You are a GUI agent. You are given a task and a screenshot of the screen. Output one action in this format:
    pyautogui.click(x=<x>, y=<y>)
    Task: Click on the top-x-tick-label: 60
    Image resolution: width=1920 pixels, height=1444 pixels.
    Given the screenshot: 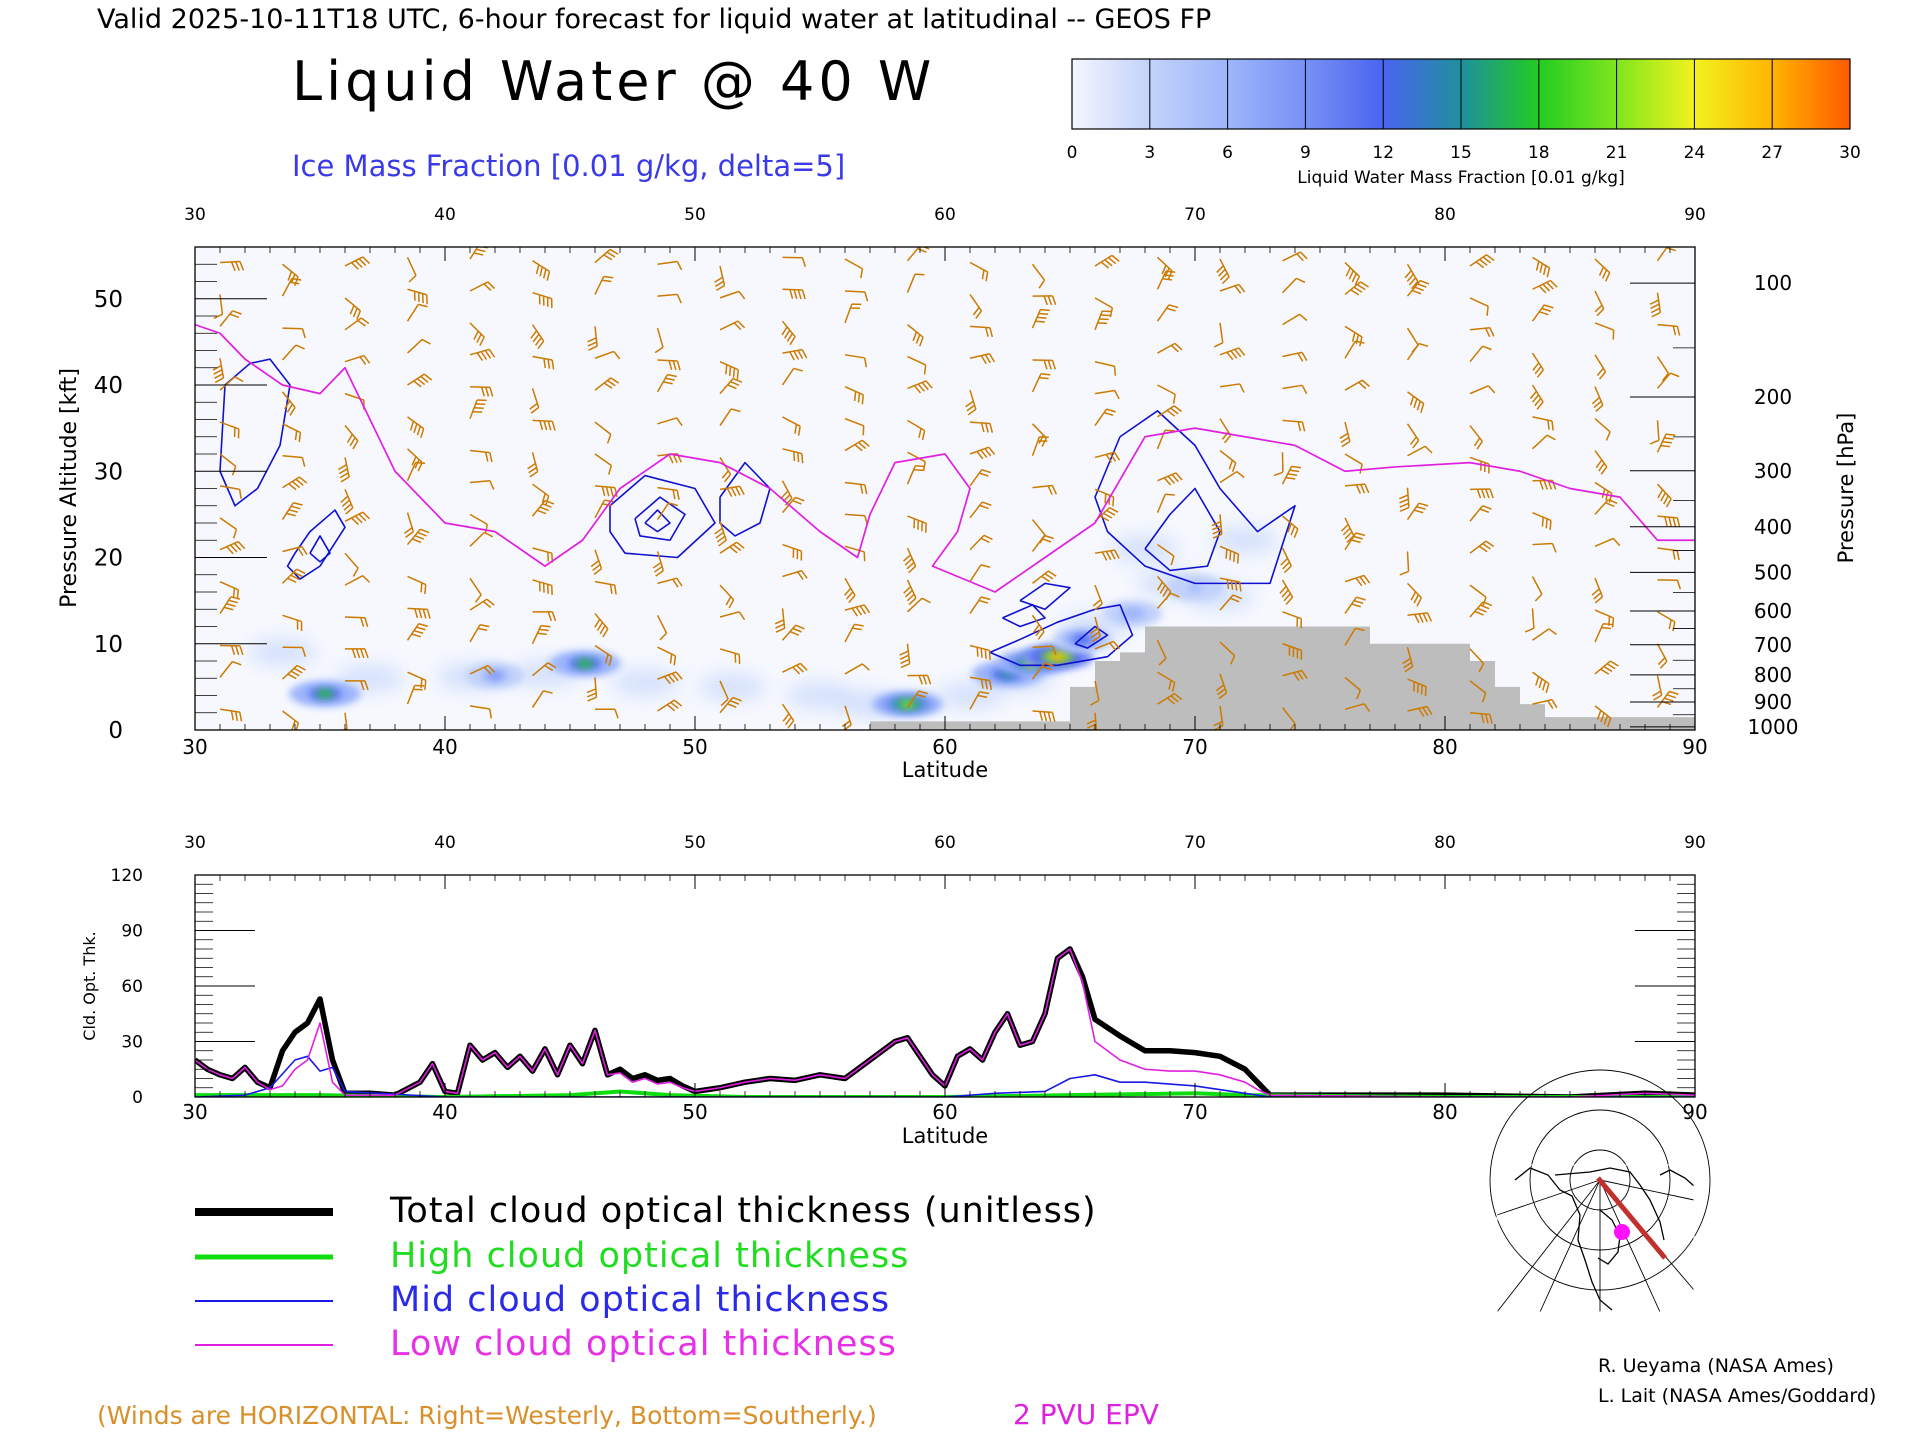 What is the action you would take?
    pyautogui.click(x=944, y=747)
    